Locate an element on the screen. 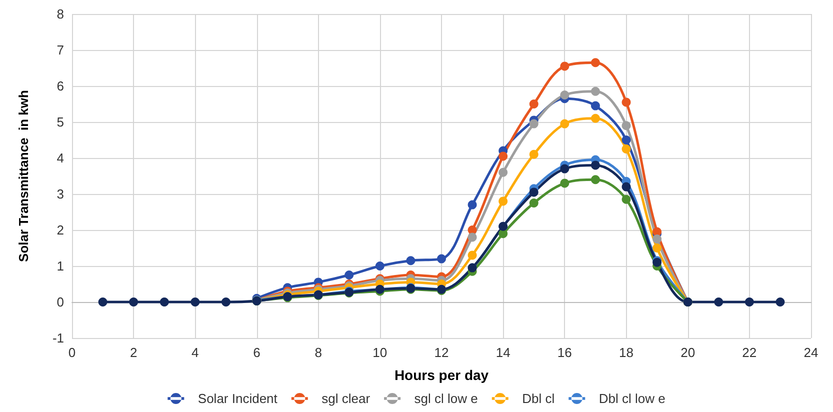 The width and height of the screenshot is (833, 412). legend-label: Solar Incident is located at coordinates (238, 398).